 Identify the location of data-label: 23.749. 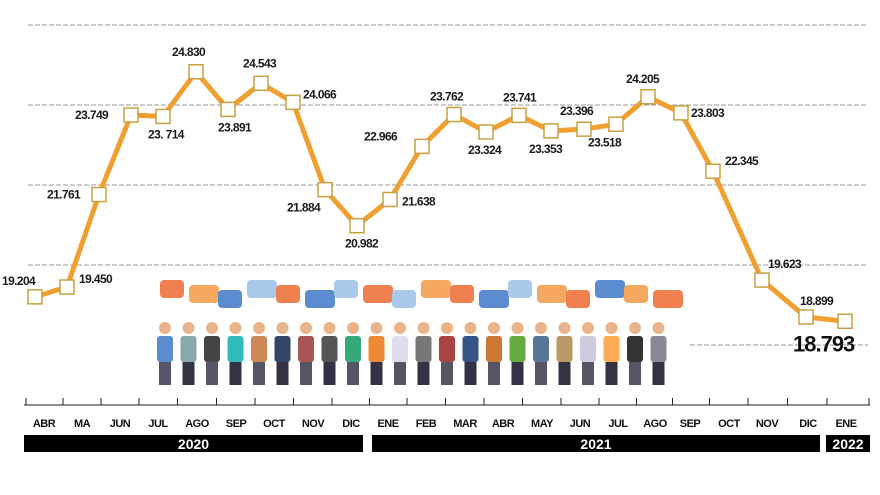
(92, 115).